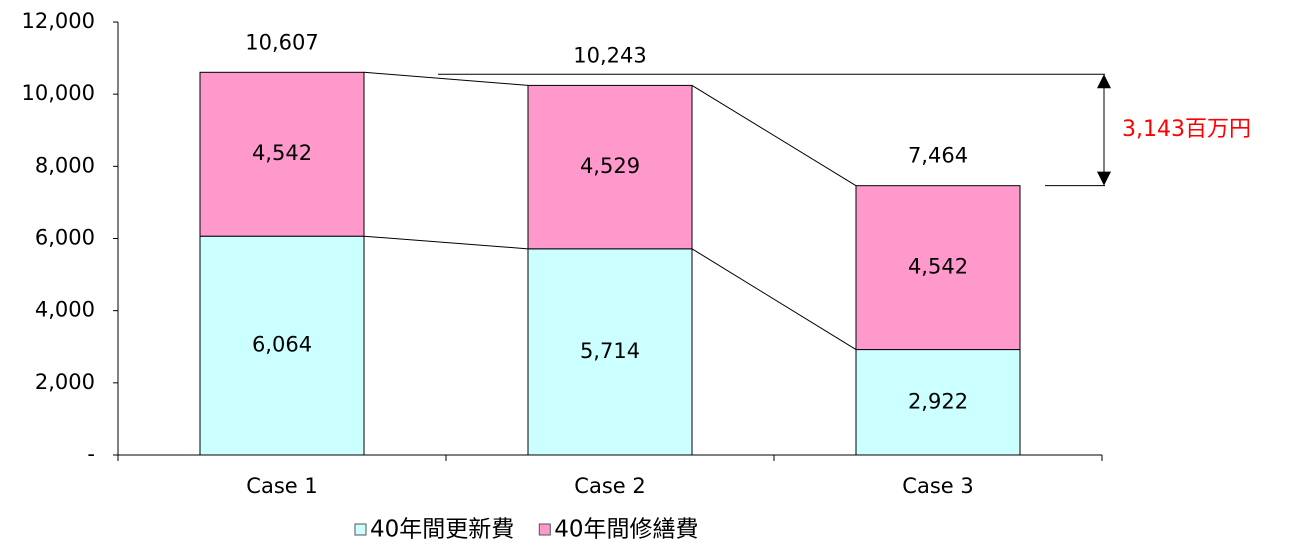 The height and width of the screenshot is (554, 1290). What do you see at coordinates (1186, 129) in the screenshot?
I see `annotation: 3,143百万円` at bounding box center [1186, 129].